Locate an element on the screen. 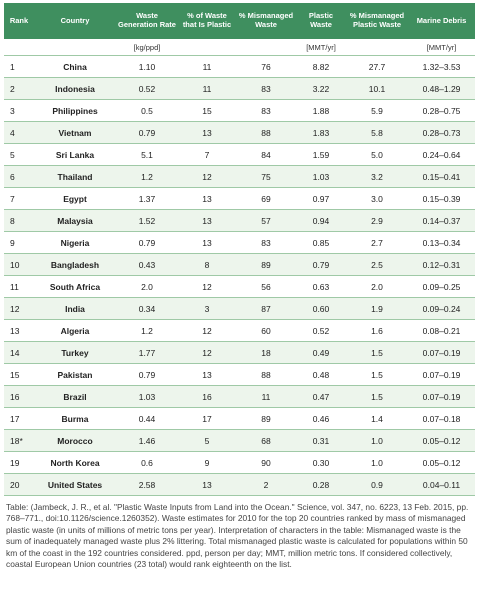 The width and height of the screenshot is (479, 600). column-header: % Mismanaged Plastic Waste is located at coordinates (377, 21).